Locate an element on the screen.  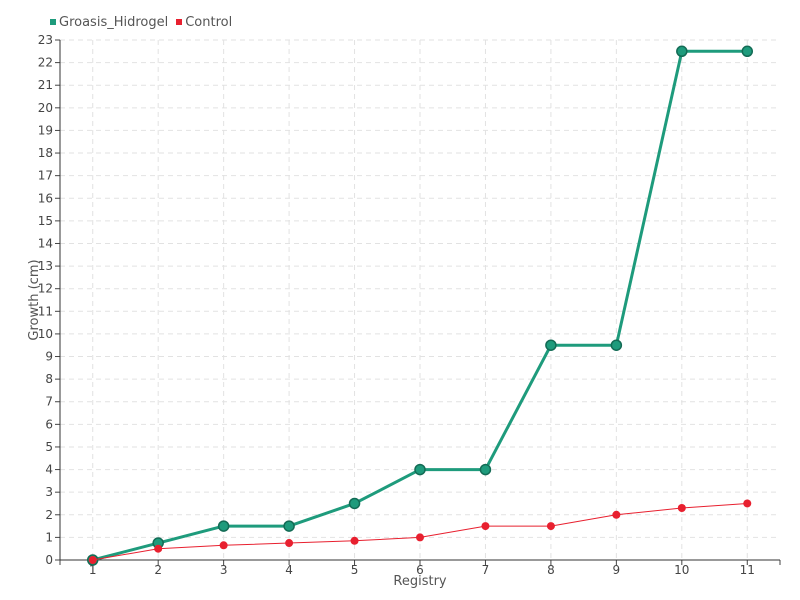
x-tick-label: 6 is located at coordinates (420, 570).